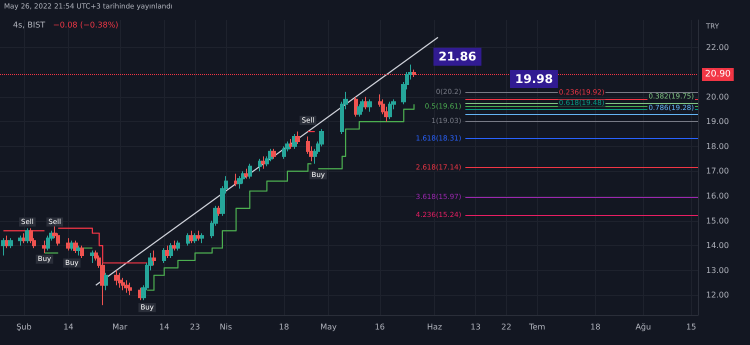  I want to click on y-tick-label: 15.00, so click(717, 221).